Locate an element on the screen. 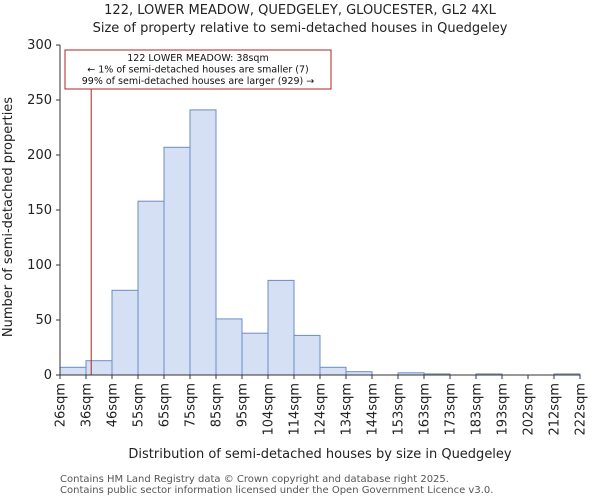 The image size is (600, 500). bar-55sqm is located at coordinates (151, 288).